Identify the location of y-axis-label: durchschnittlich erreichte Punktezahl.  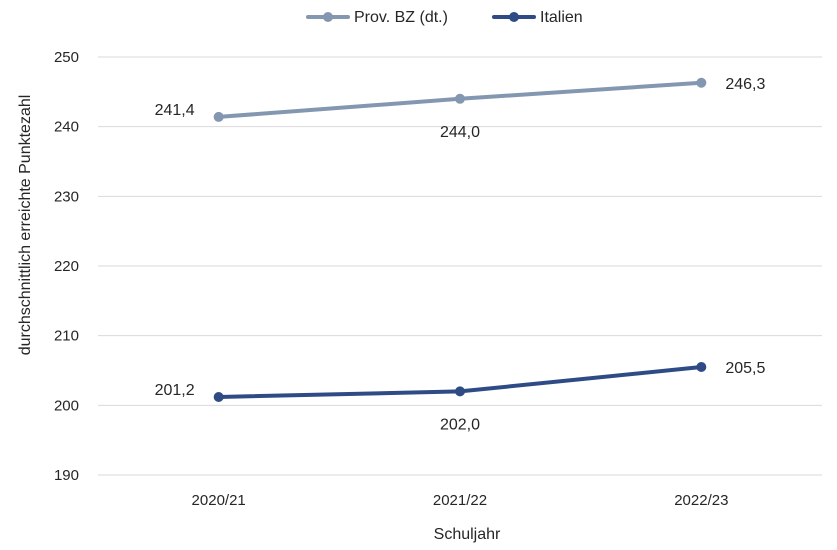
(25, 225).